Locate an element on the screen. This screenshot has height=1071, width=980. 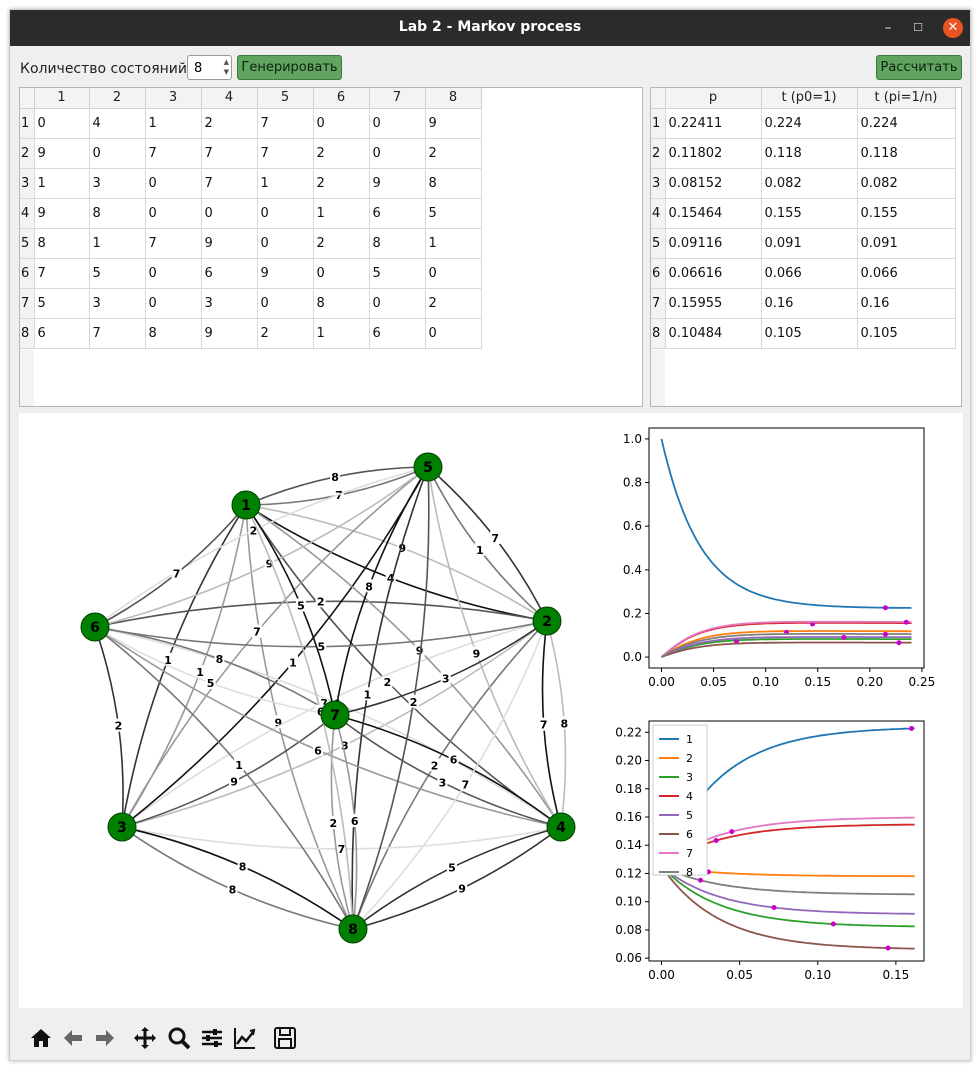
table-cell: 0.082 is located at coordinates (906, 183).